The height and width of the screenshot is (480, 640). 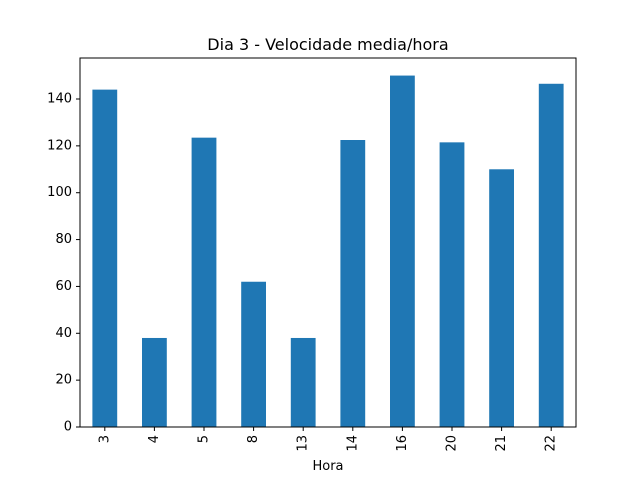 I want to click on y-tick-label: 140, so click(x=59, y=99).